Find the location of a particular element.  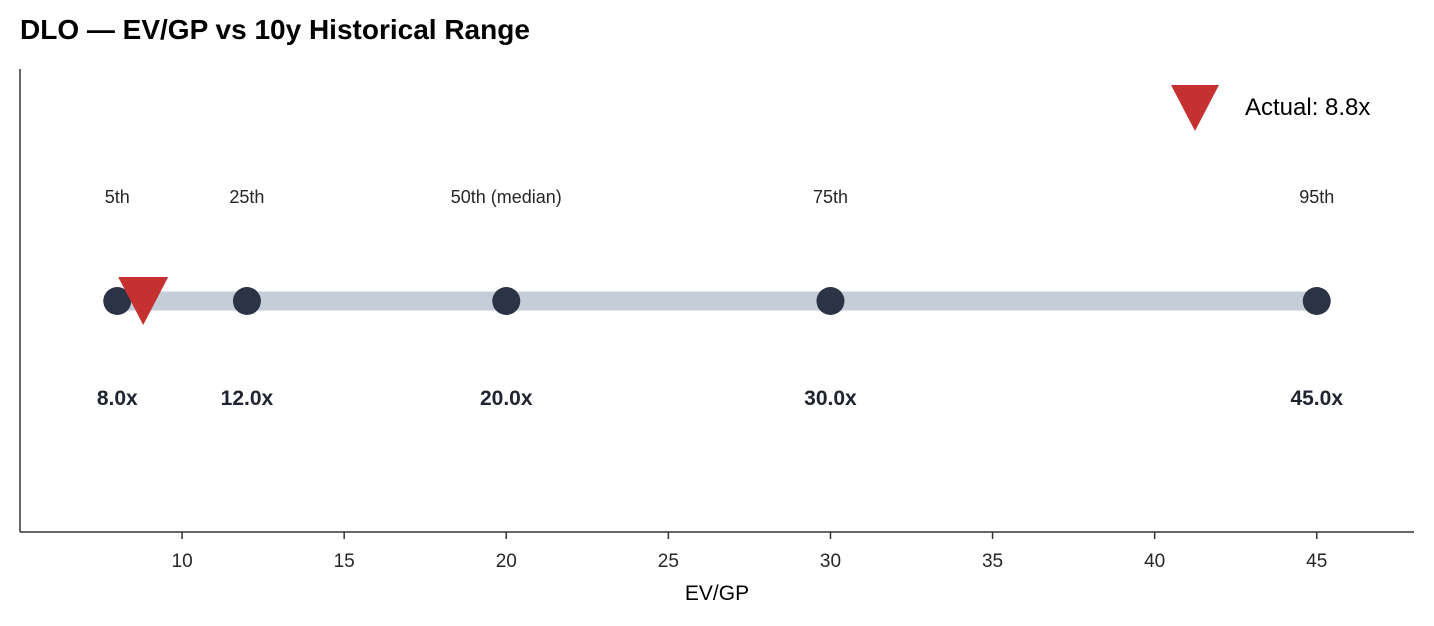

percentile-labels: 5th 25th 50th (median) 75th 95th is located at coordinates (720, 197).